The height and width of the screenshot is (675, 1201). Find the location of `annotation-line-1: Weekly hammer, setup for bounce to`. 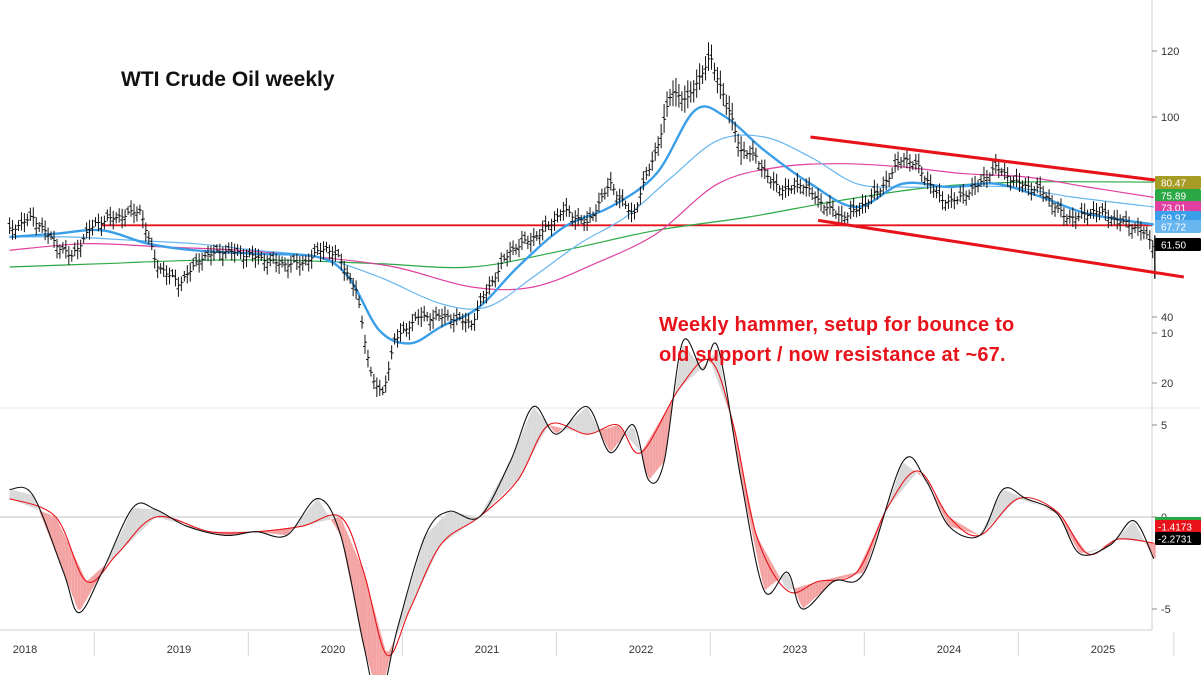

annotation-line-1: Weekly hammer, setup for bounce to is located at coordinates (837, 325).